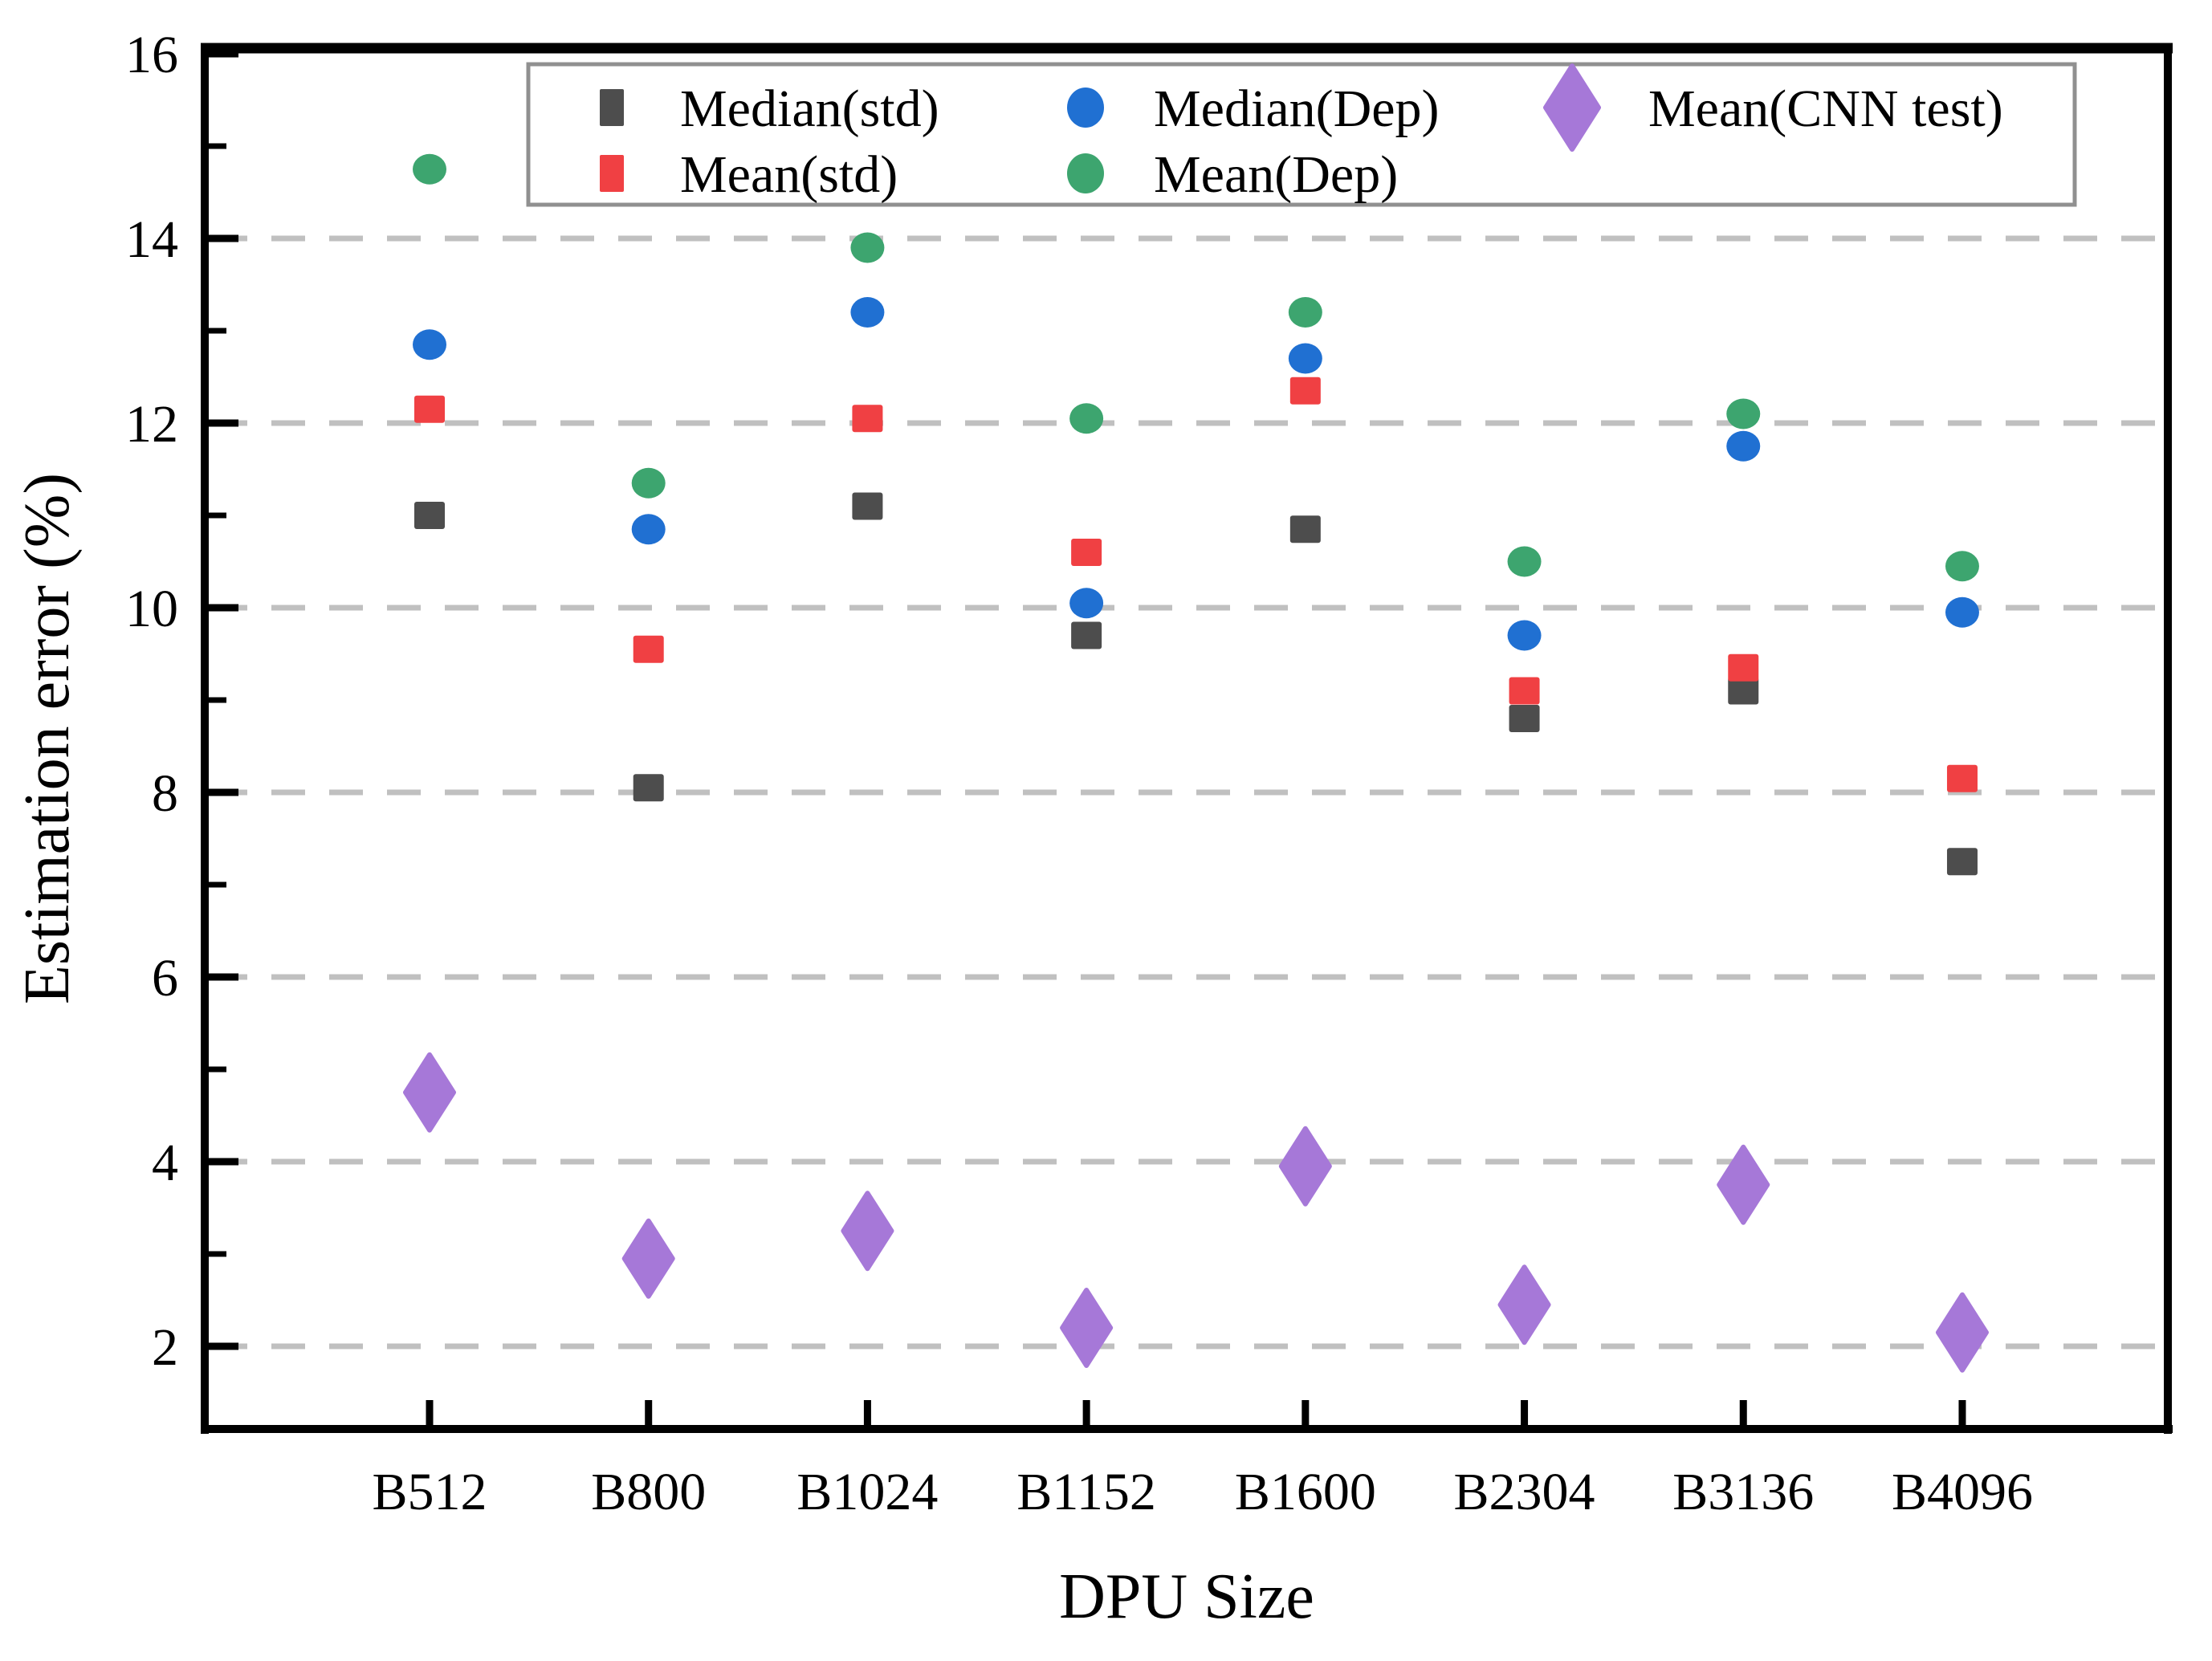 The height and width of the screenshot is (1661, 2212). Describe the element at coordinates (868, 313) in the screenshot. I see `point-median-dep--B1024` at that location.